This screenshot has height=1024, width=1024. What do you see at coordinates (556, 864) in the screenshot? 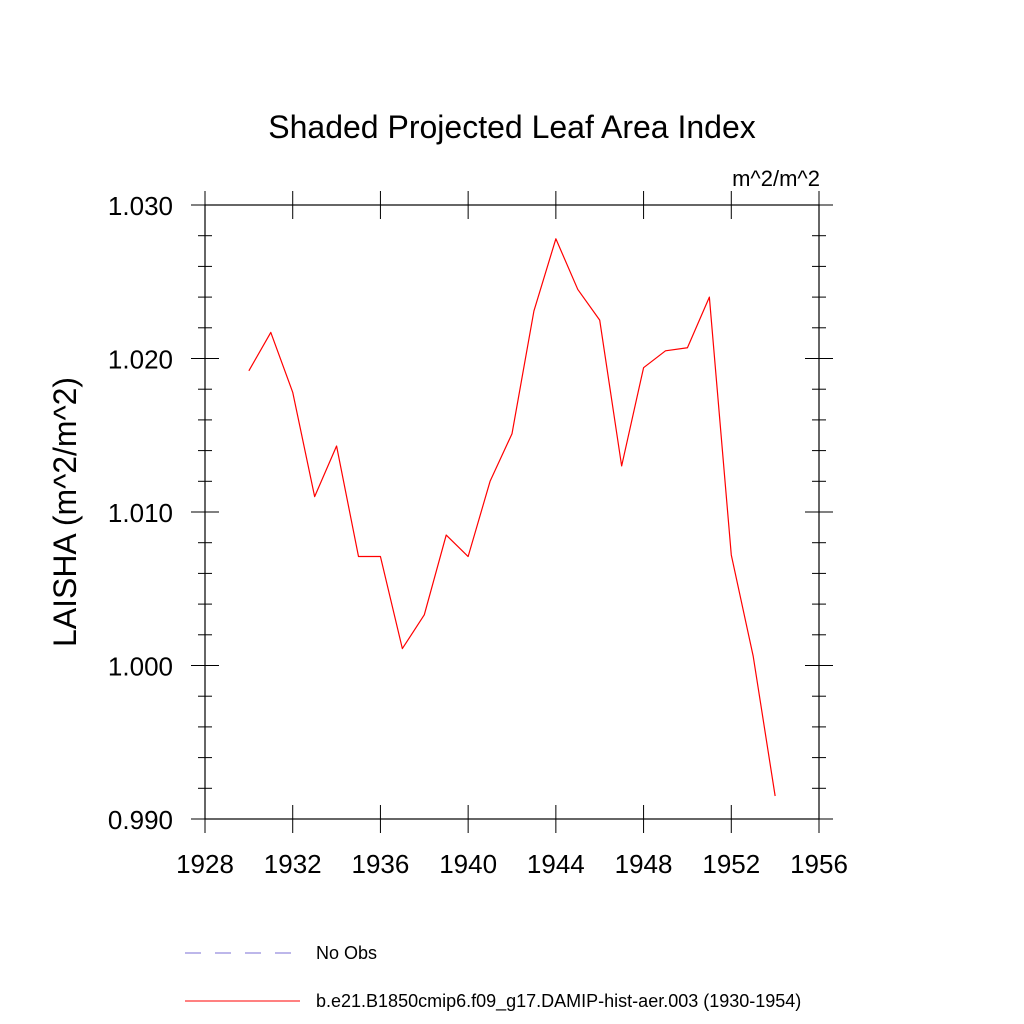
I see `x-tick-label: 1944` at bounding box center [556, 864].